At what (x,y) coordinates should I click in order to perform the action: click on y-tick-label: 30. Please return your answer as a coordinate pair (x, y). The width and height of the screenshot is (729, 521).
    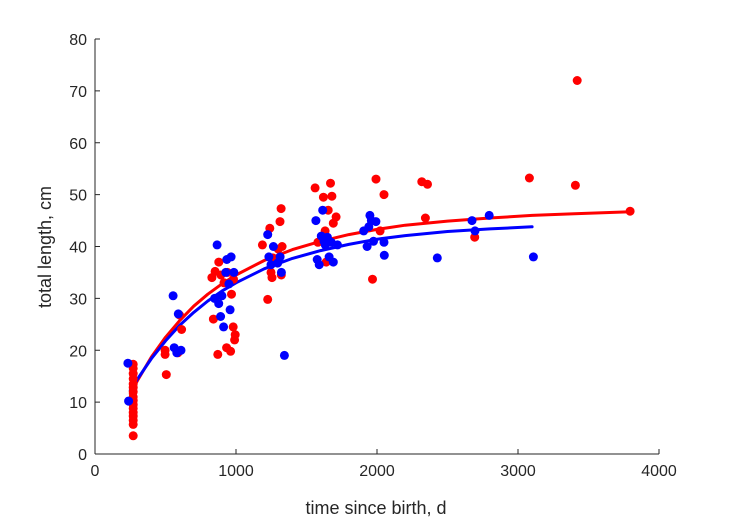
    Looking at the image, I should click on (78, 299).